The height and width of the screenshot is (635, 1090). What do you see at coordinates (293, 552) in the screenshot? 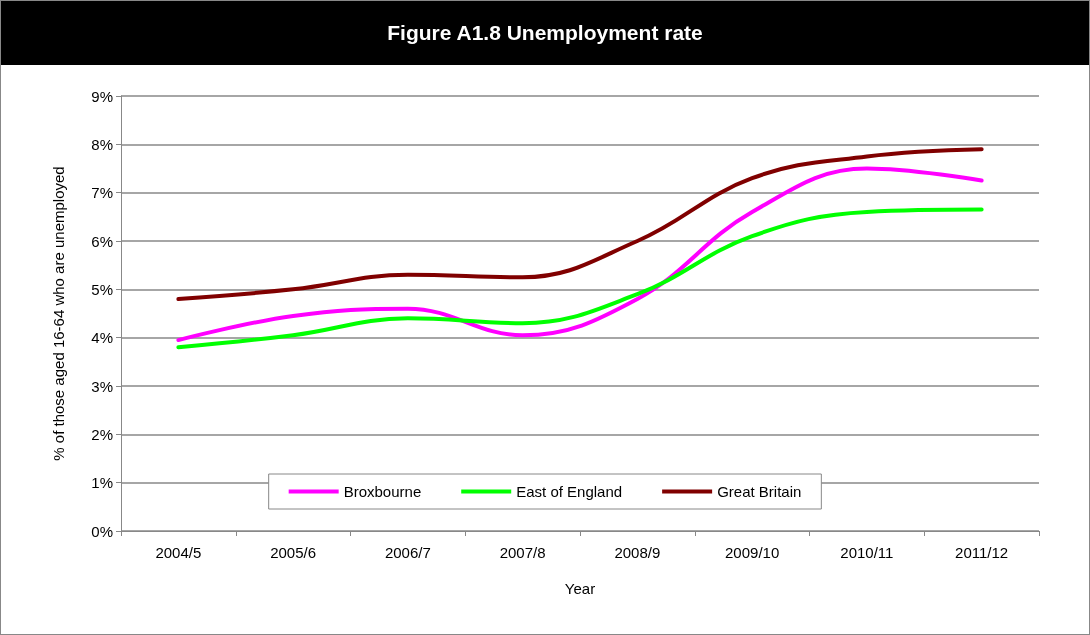
I see `x-tick-label: 2005/6` at bounding box center [293, 552].